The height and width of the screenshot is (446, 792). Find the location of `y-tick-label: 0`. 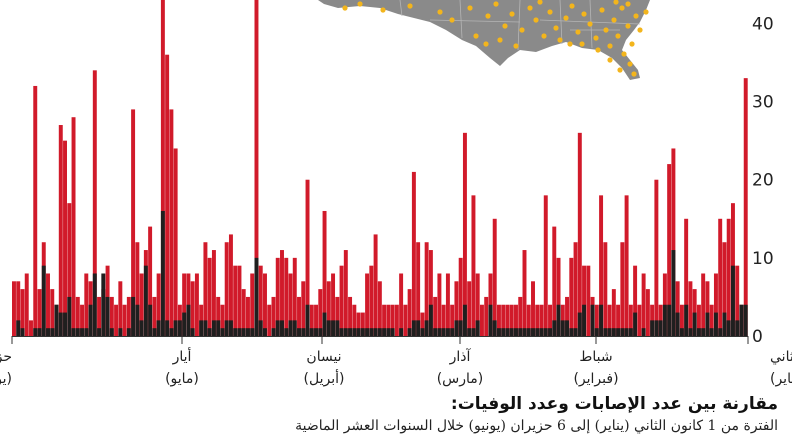

y-tick-label: 0 is located at coordinates (757, 337).